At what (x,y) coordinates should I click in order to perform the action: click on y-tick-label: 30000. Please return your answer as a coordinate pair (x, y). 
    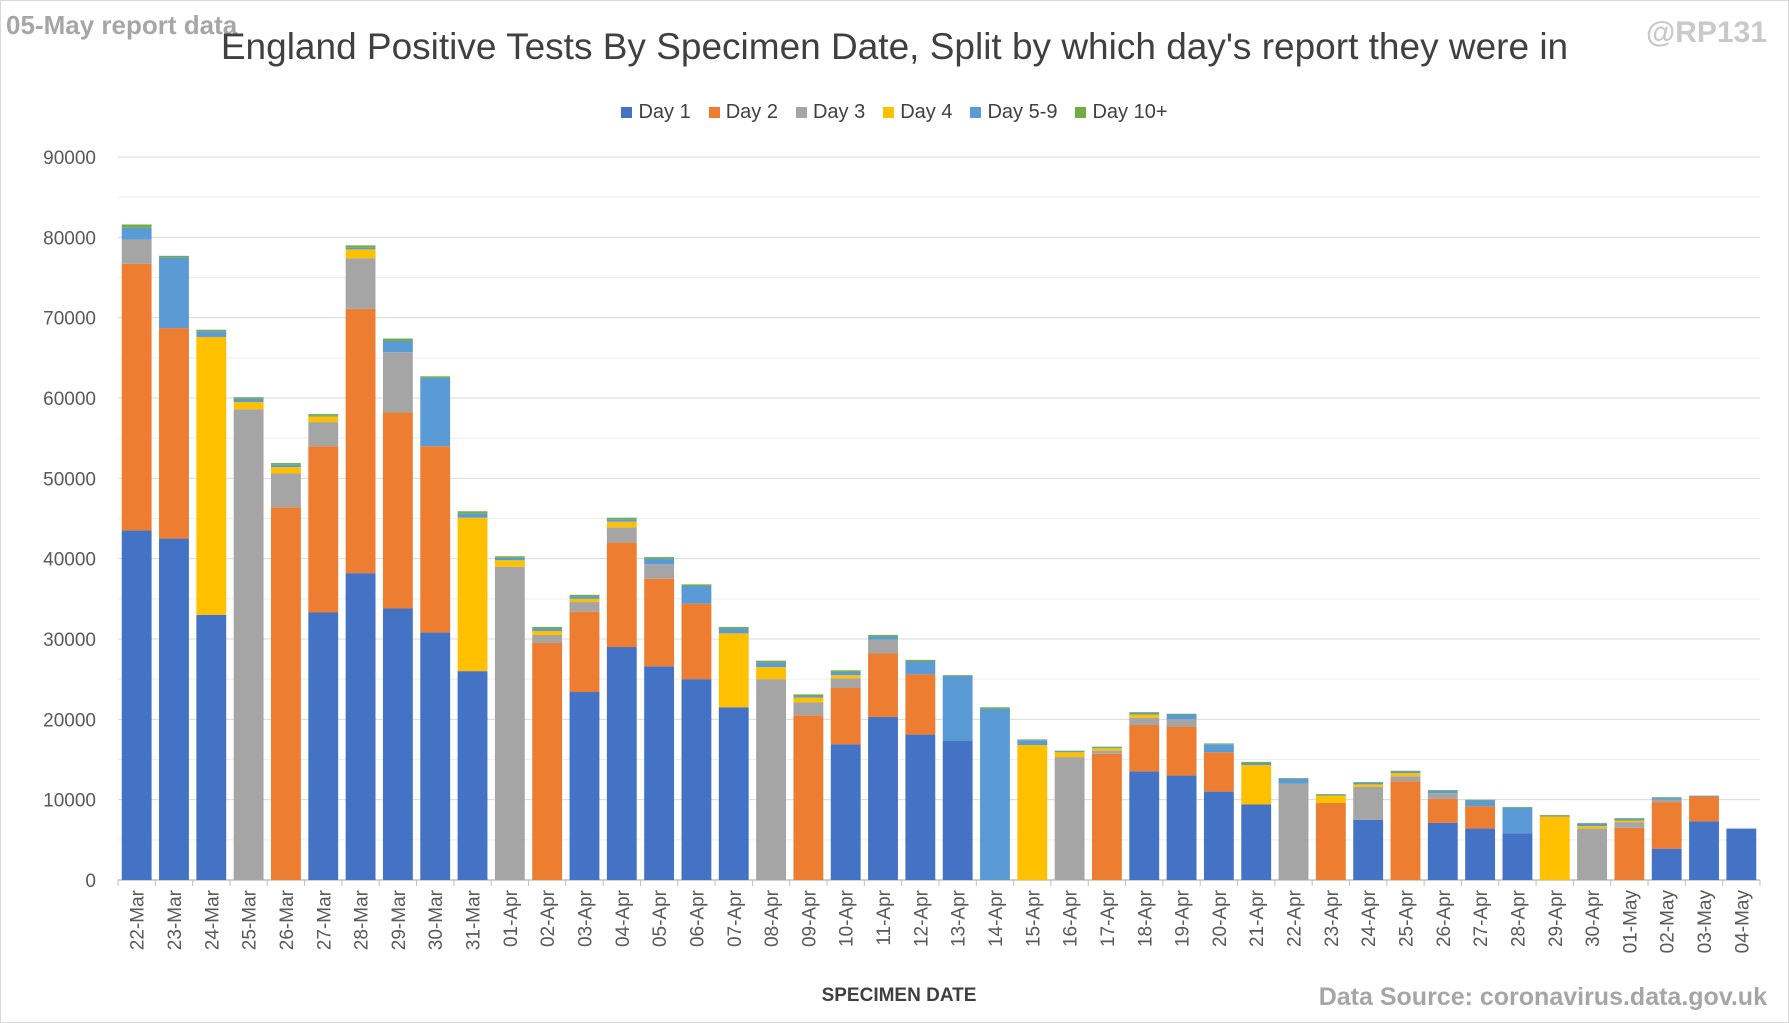
    Looking at the image, I should click on (69, 640).